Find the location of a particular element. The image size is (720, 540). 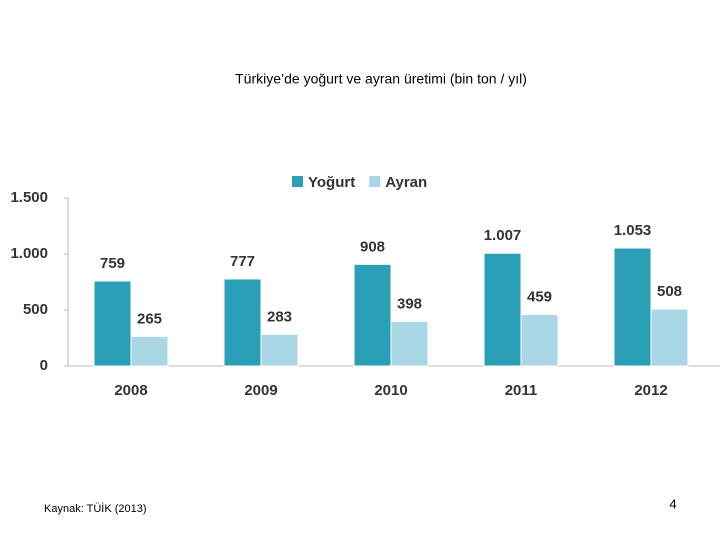

x-tick-label: 2011 is located at coordinates (521, 390).